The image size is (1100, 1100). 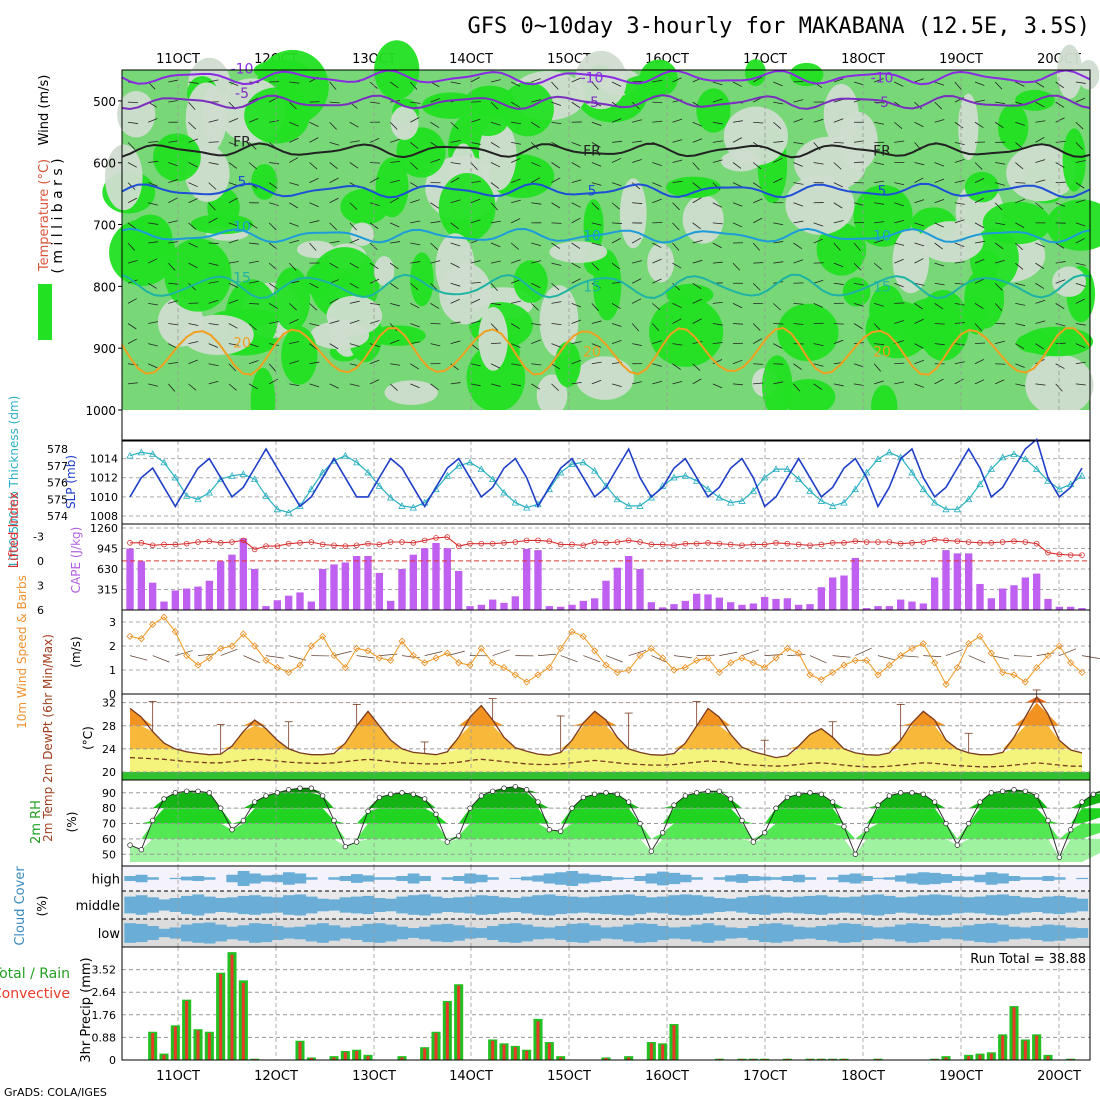 I want to click on rh-tick-label: 70, so click(x=109, y=824).